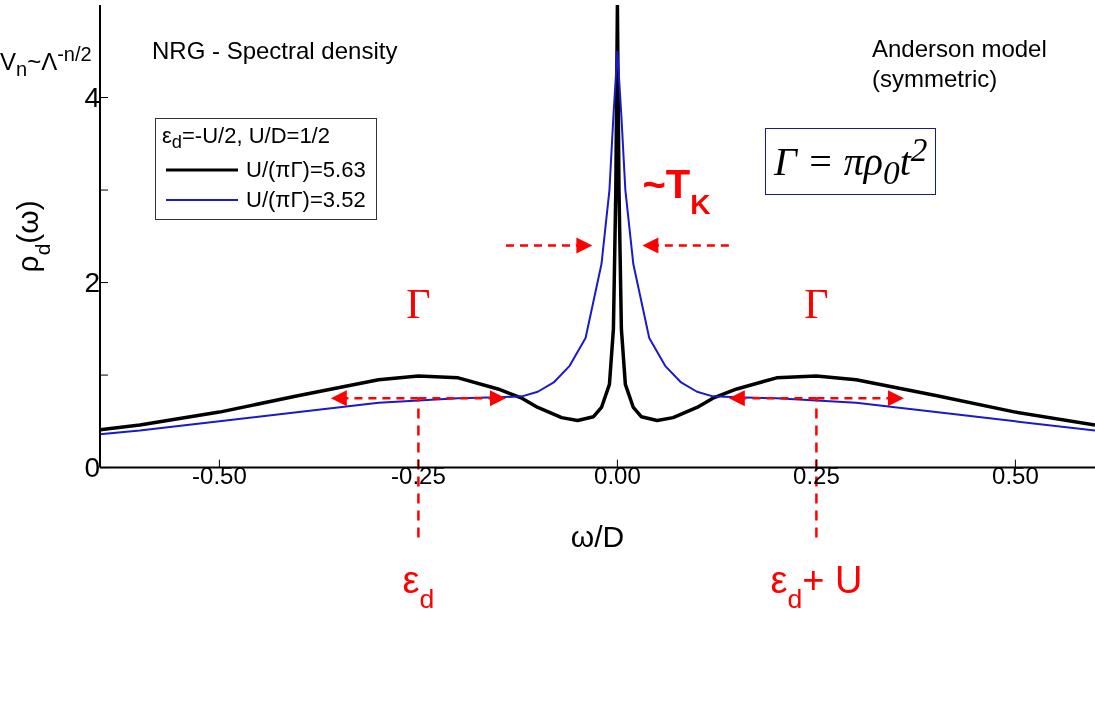  Describe the element at coordinates (959, 64) in the screenshot. I see `annotation: Anderson model (symmetric)` at that location.